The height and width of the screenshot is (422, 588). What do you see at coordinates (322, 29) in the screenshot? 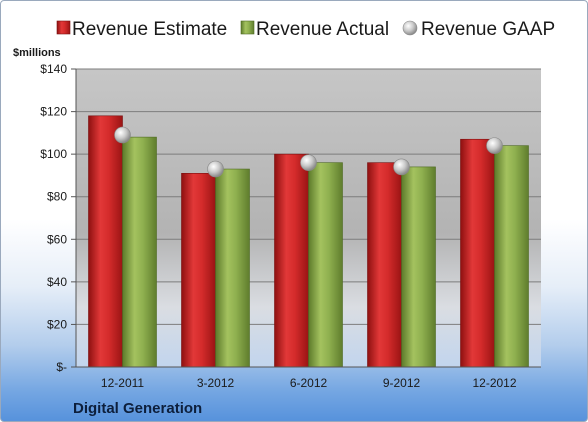
I see `legend-label-actual: Revenue Actual` at bounding box center [322, 29].